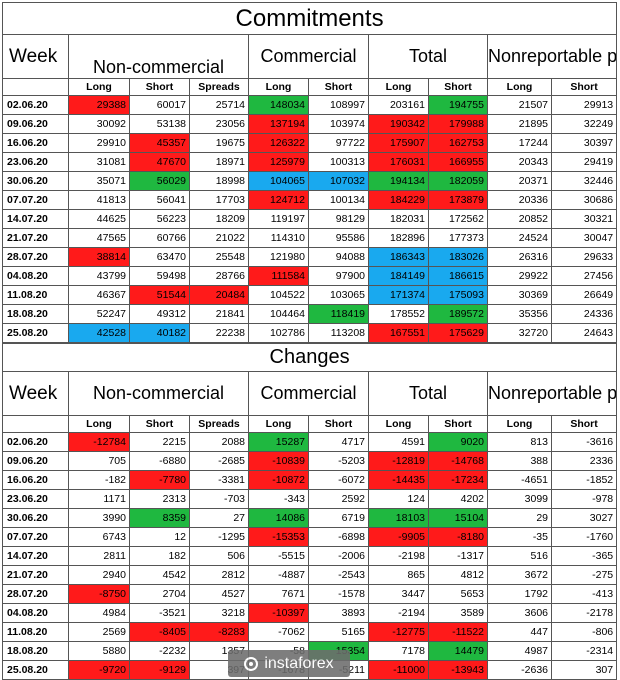 The width and height of the screenshot is (620, 680). Describe the element at coordinates (458, 276) in the screenshot. I see `value-cell: 186615` at that location.